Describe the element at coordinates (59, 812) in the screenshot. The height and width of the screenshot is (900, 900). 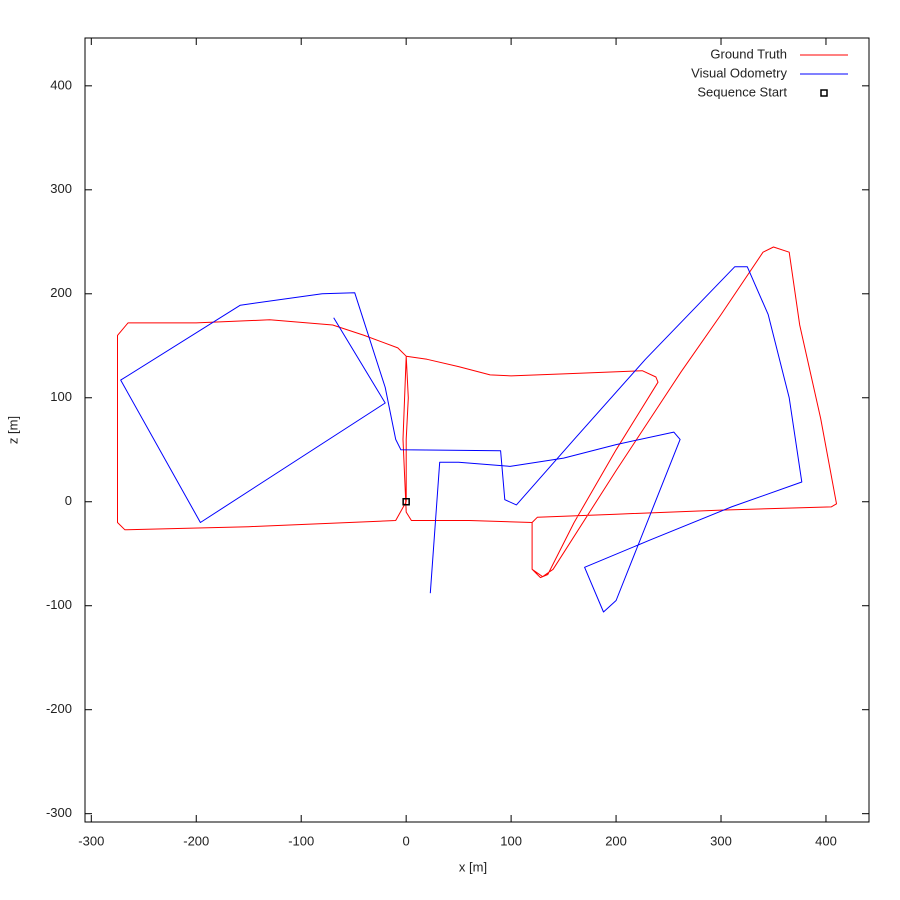
I see `y-tick-label: -300` at that location.